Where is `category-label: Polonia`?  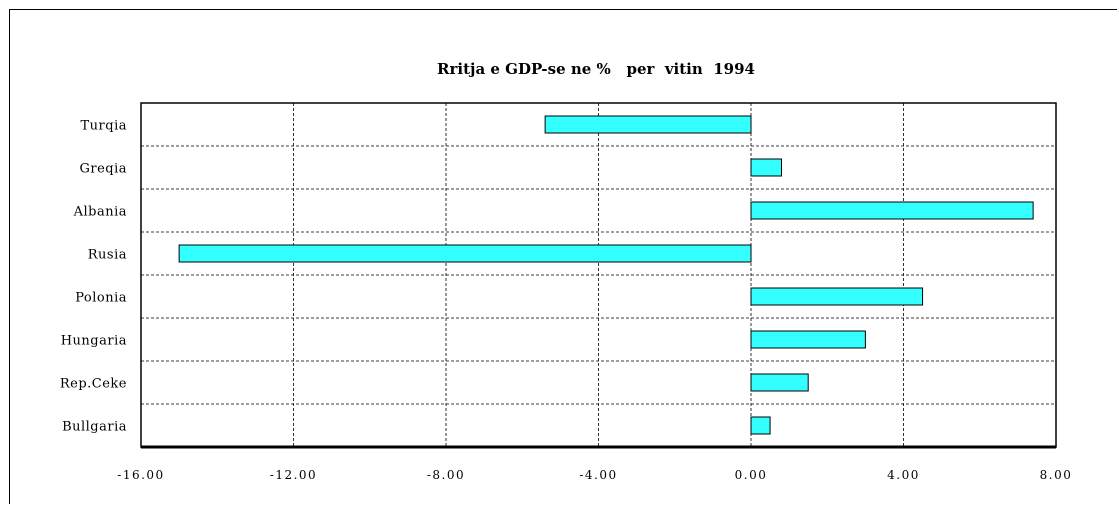 category-label: Polonia is located at coordinates (101, 298).